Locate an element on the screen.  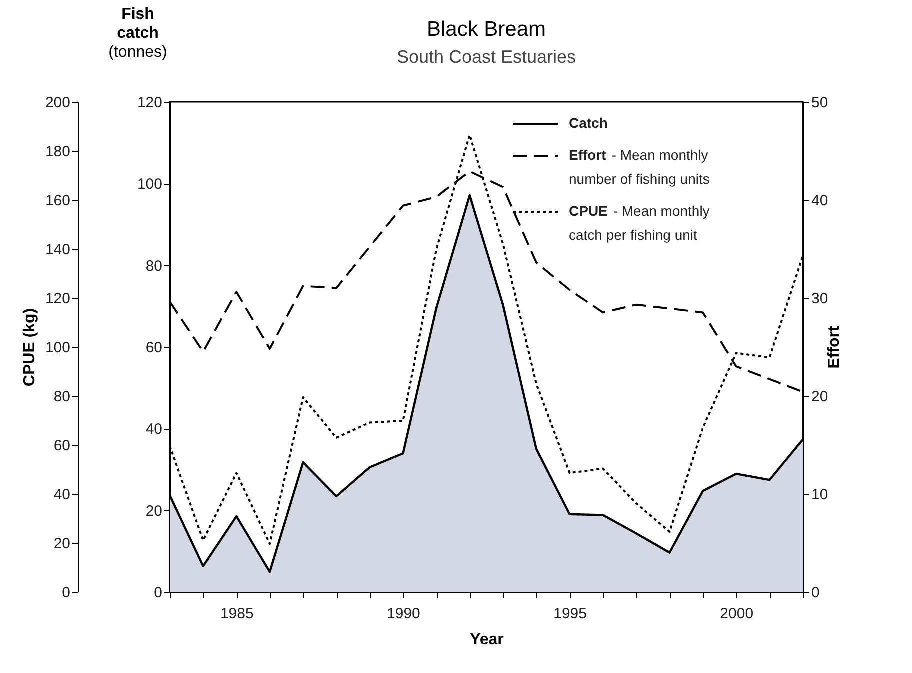
y2-tick-label: 50 is located at coordinates (820, 103).